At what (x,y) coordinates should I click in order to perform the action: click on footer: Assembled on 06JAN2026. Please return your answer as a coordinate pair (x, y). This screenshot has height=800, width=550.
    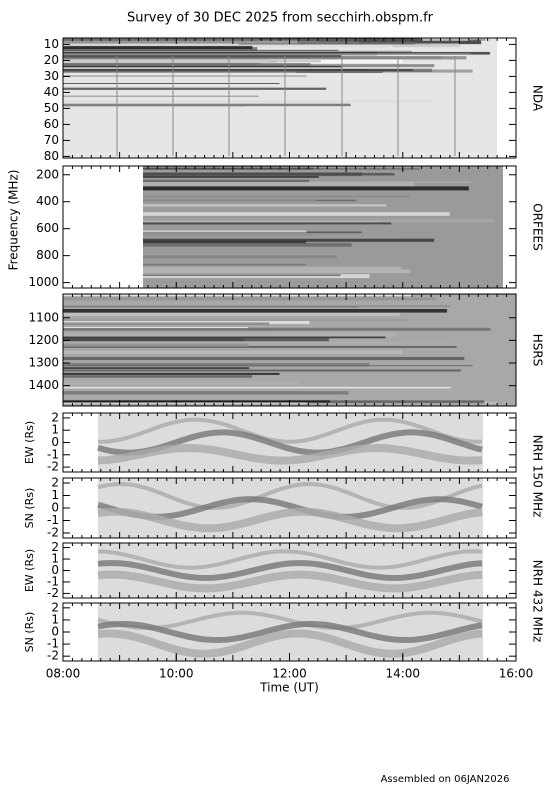
    Looking at the image, I should click on (445, 779).